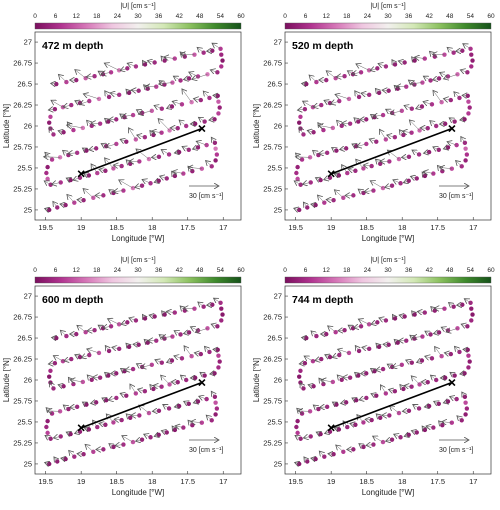 Image resolution: width=500 pixels, height=510 pixels. What do you see at coordinates (180, 16) in the screenshot?
I see `colorbar-tick-label: 42` at bounding box center [180, 16].